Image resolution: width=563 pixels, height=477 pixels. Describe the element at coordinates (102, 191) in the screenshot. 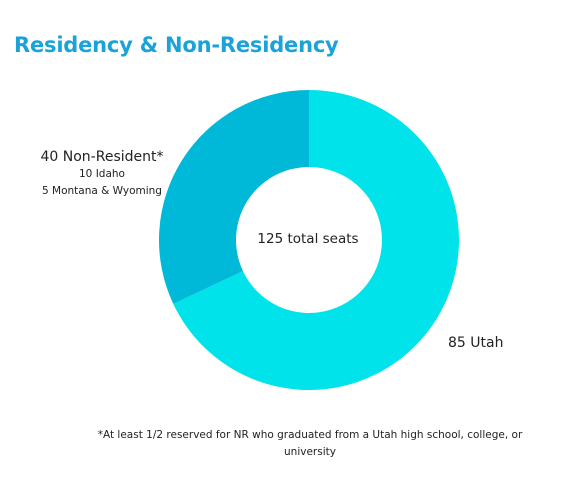

I see `montana-wyoming-detail-label: 5 Montana & Wyoming` at that location.